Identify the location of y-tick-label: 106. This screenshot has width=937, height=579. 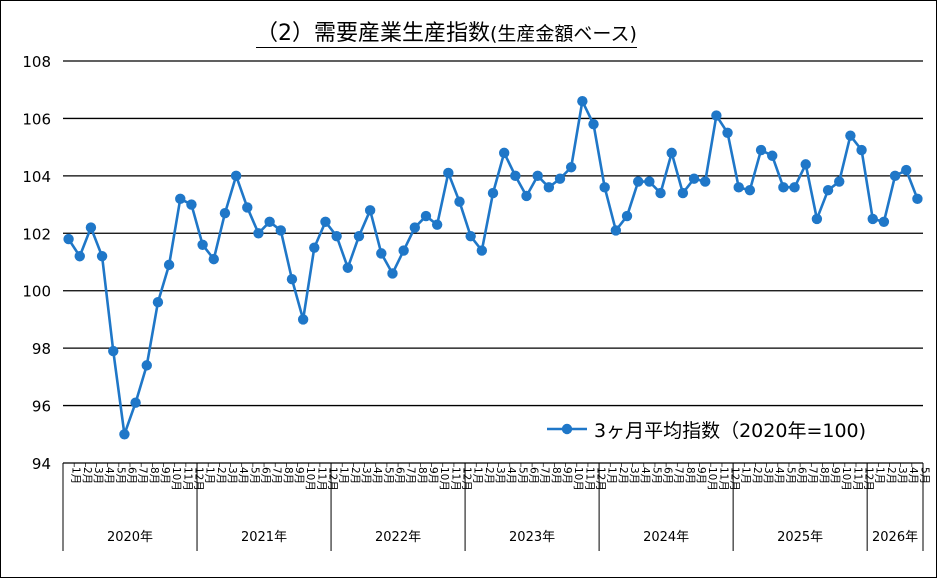
(36, 119).